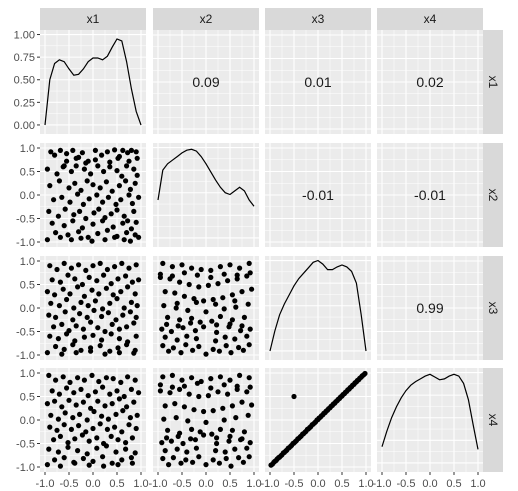  Describe the element at coordinates (365, 484) in the screenshot. I see `x-tick-label: 1.0` at that location.